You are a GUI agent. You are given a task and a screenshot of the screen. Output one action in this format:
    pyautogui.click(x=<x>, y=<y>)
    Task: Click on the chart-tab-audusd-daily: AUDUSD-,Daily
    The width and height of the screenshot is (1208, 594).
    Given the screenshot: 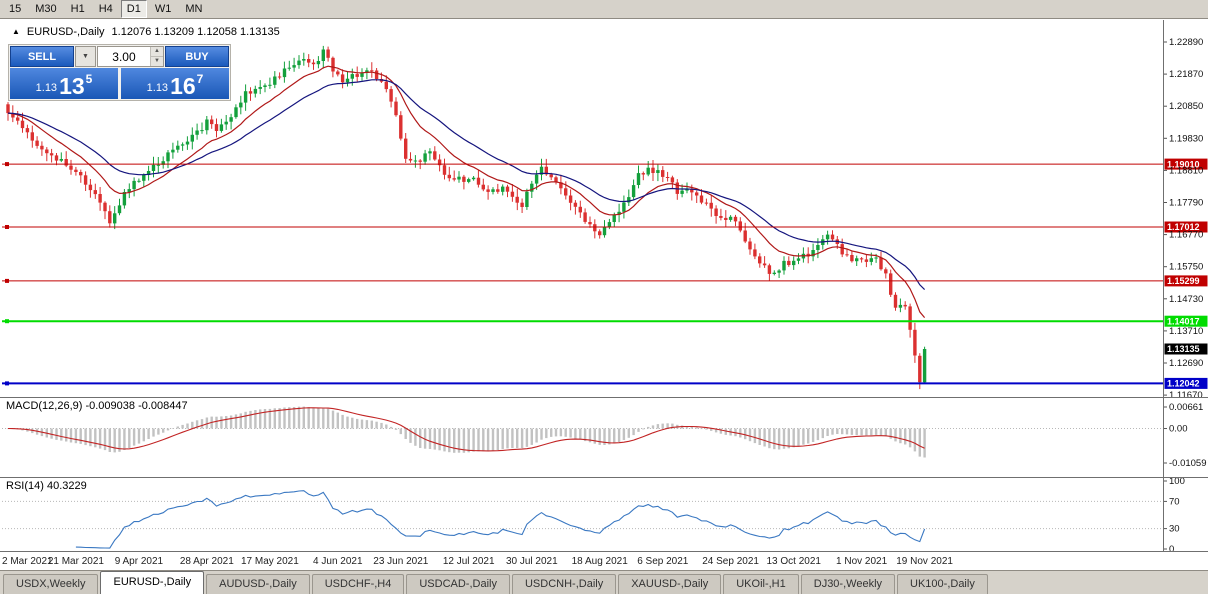 What is the action you would take?
    pyautogui.click(x=258, y=584)
    